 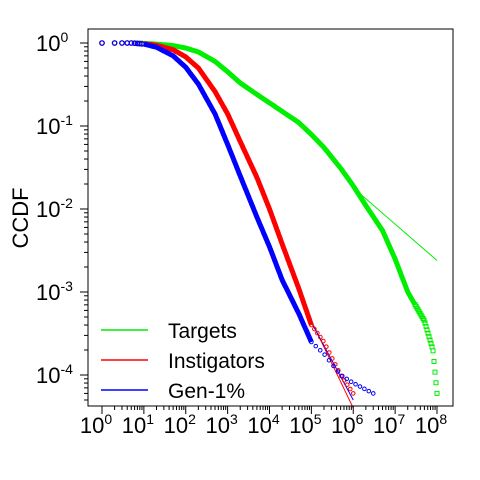 What do you see at coordinates (347, 424) in the screenshot?
I see `x-tick-label: 10⁶` at bounding box center [347, 424].